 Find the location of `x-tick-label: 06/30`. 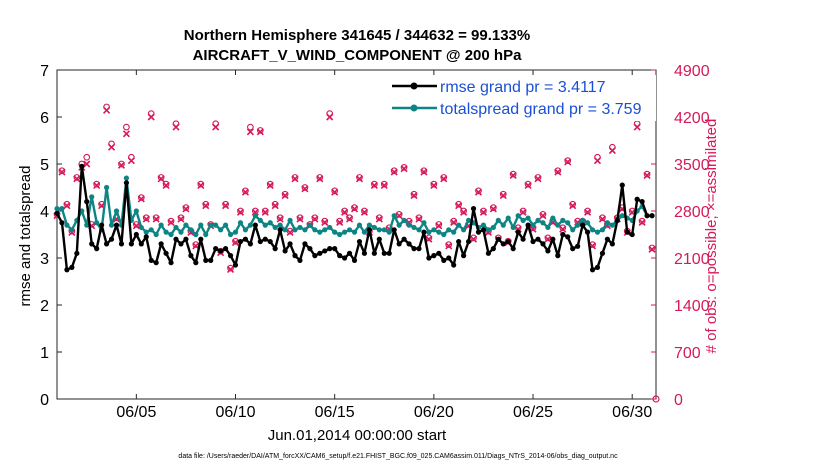

x-tick-label: 06/30 is located at coordinates (632, 412).